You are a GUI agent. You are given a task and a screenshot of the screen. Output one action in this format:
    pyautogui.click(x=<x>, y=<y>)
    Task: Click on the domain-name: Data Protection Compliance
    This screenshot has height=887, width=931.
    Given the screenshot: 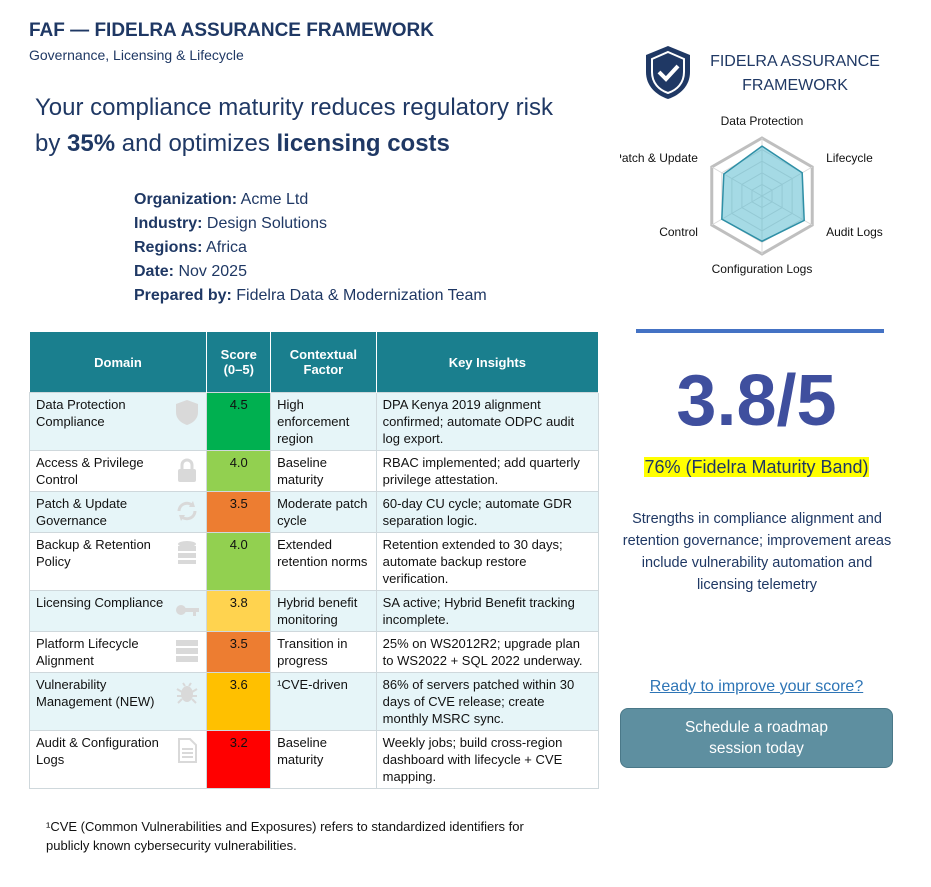 What is the action you would take?
    pyautogui.click(x=81, y=413)
    